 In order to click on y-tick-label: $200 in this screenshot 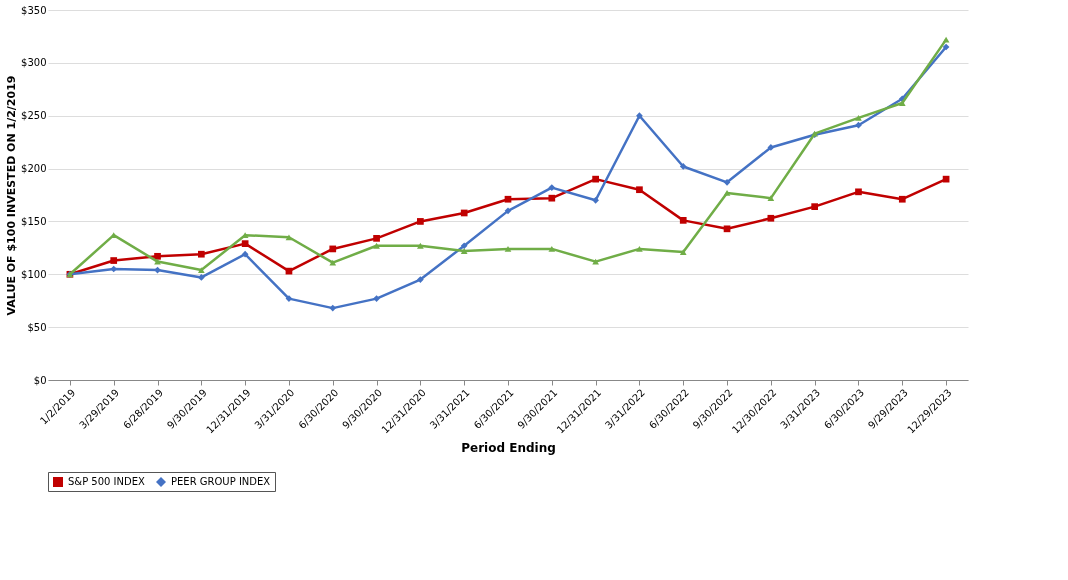, I will do `click(34, 169)`.